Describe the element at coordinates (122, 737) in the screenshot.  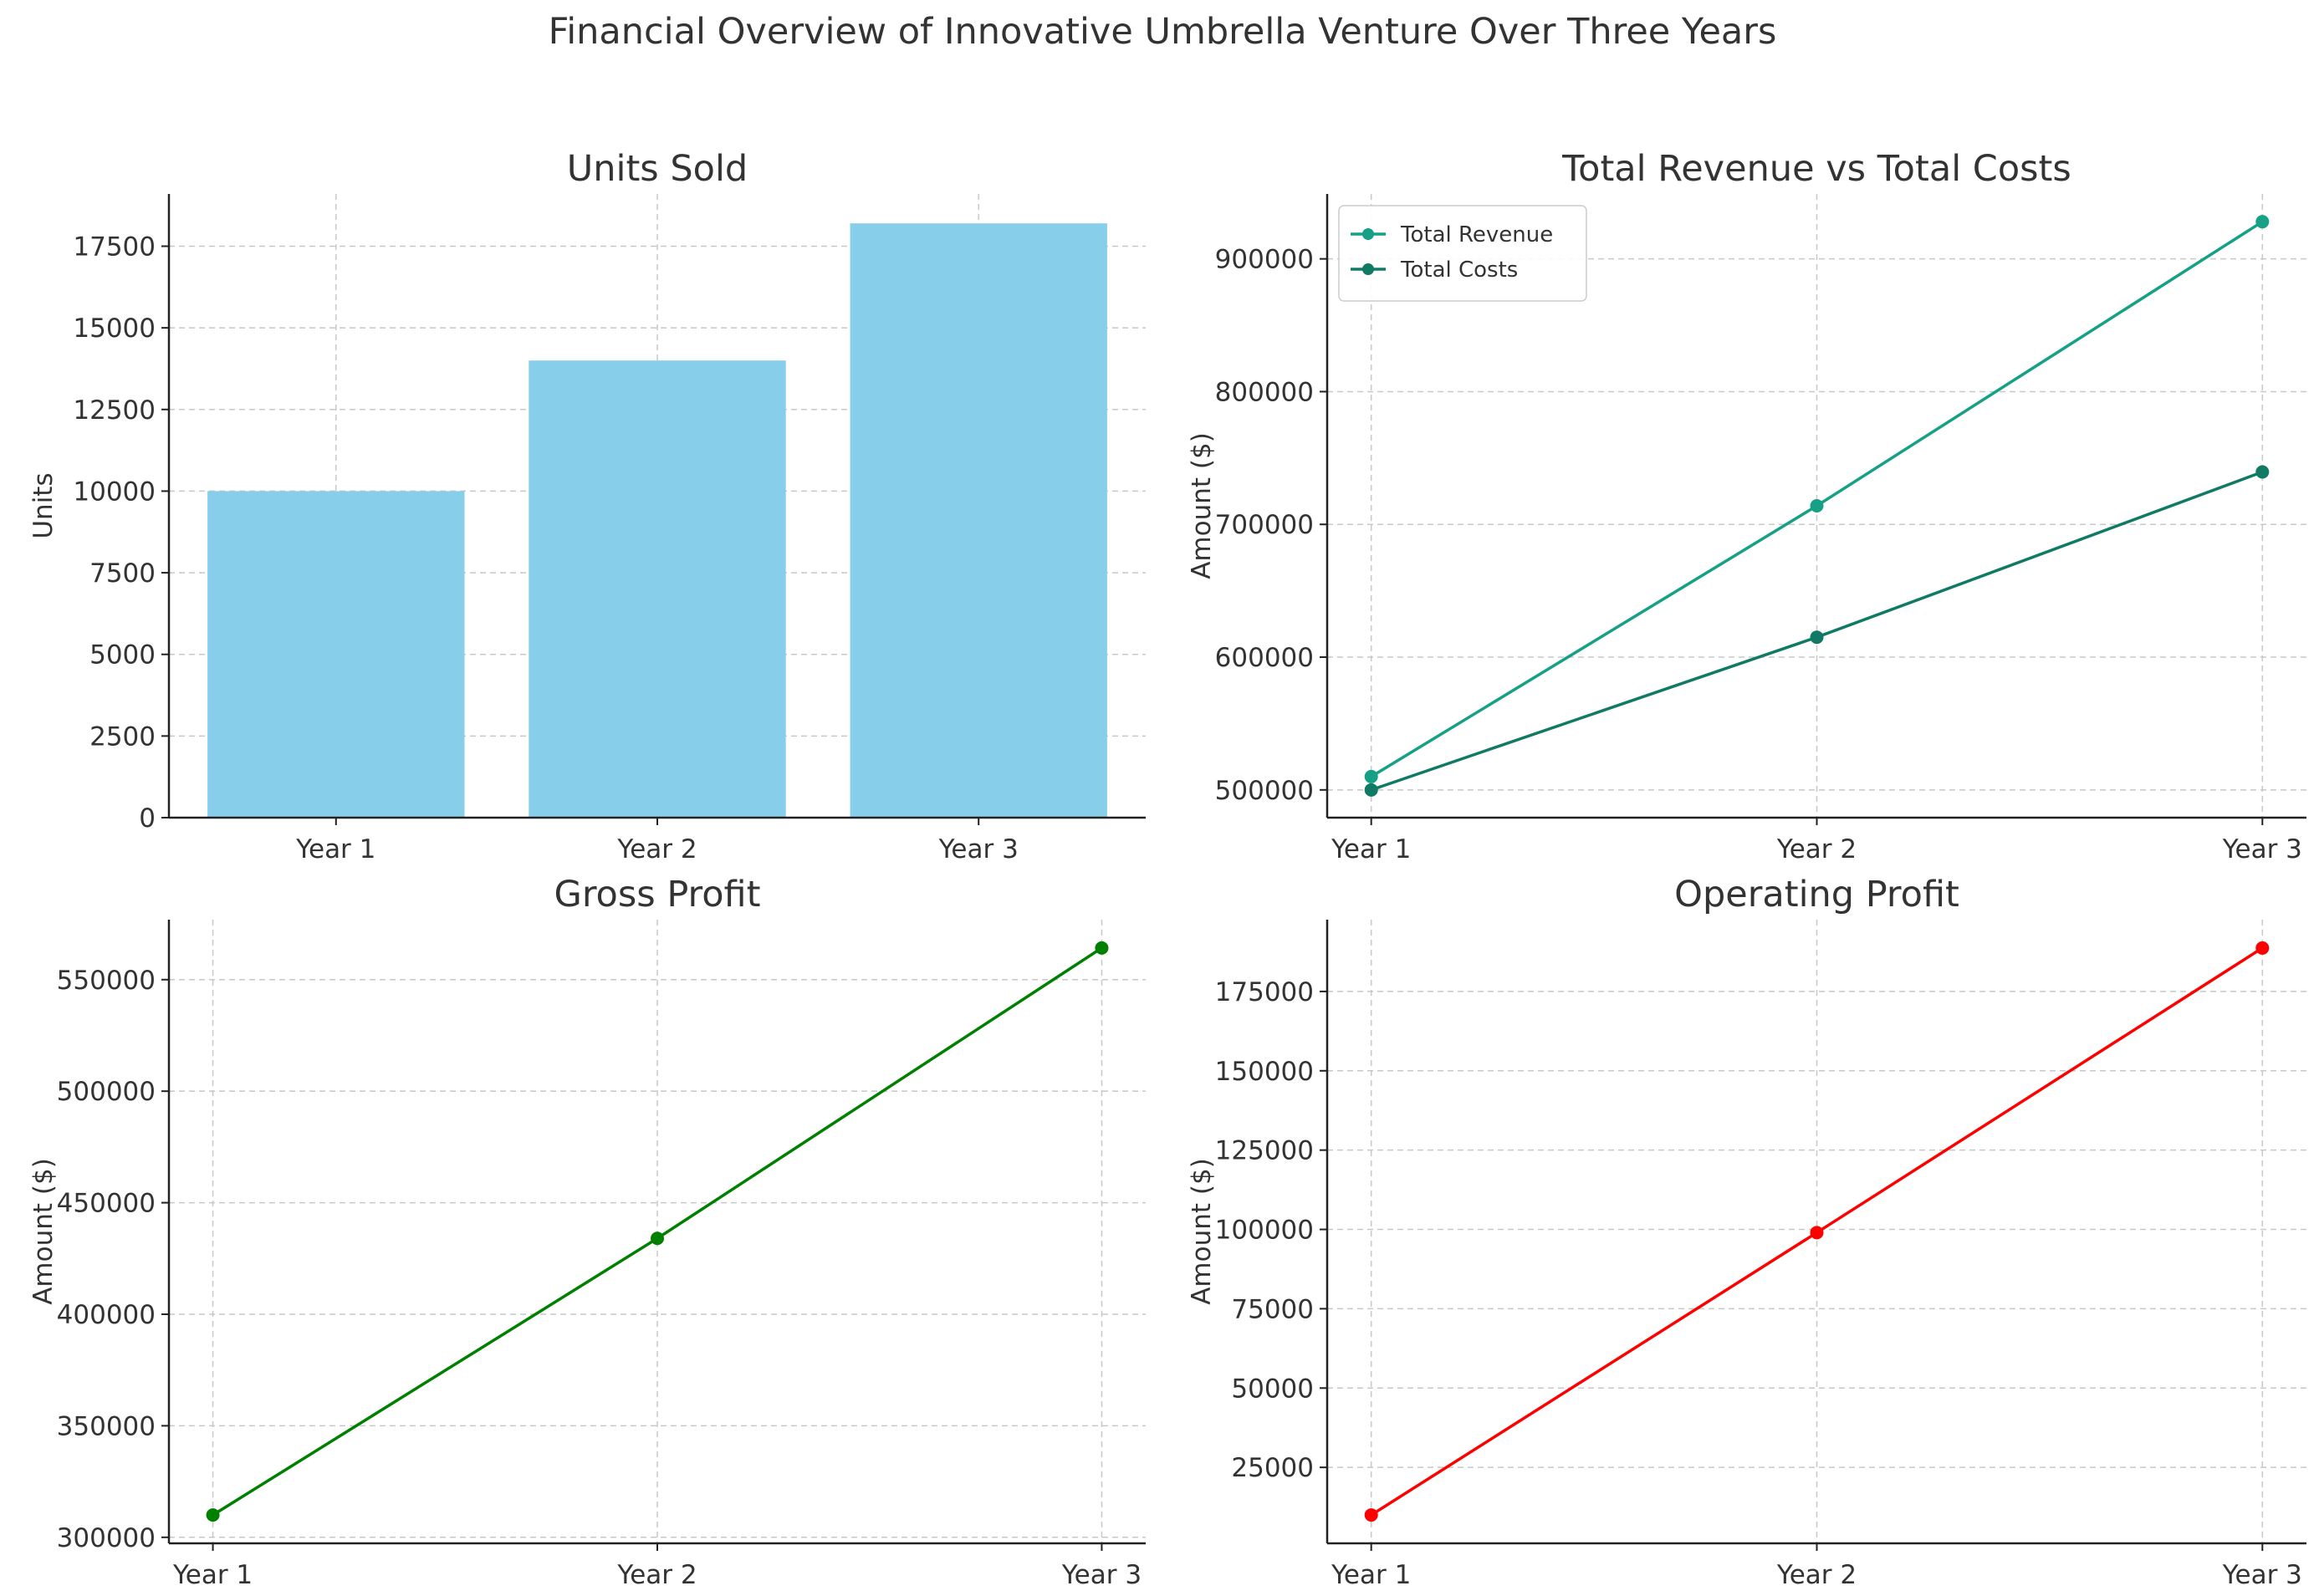
I see `y-tick-label: 2500` at that location.